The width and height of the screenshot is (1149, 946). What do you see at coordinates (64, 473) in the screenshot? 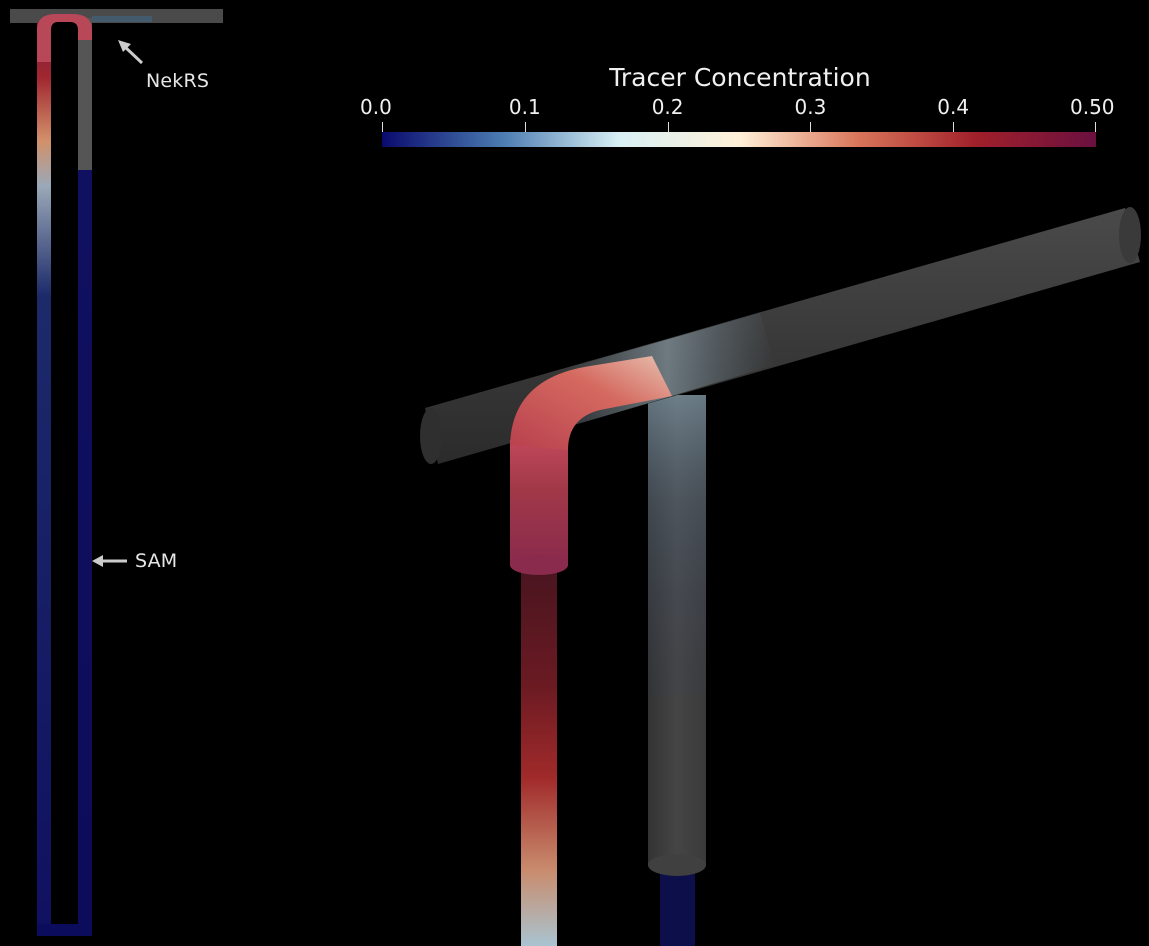
I see `thumbnail-inner` at bounding box center [64, 473].